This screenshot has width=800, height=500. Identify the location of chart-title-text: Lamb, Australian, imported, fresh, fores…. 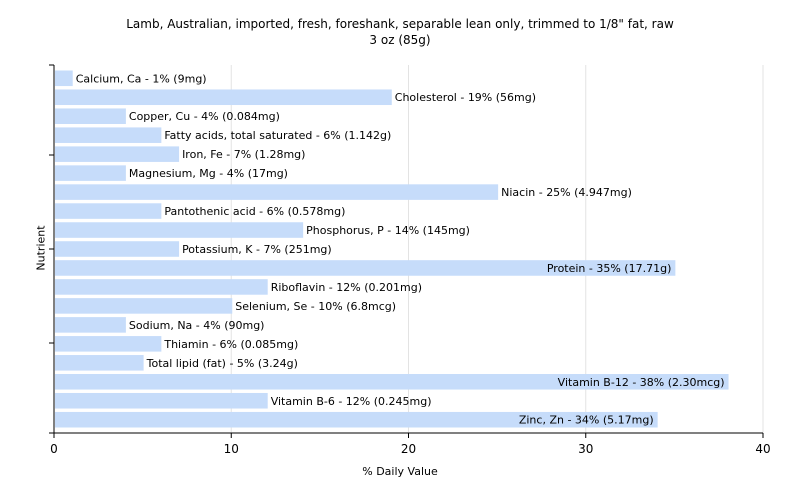
(400, 24).